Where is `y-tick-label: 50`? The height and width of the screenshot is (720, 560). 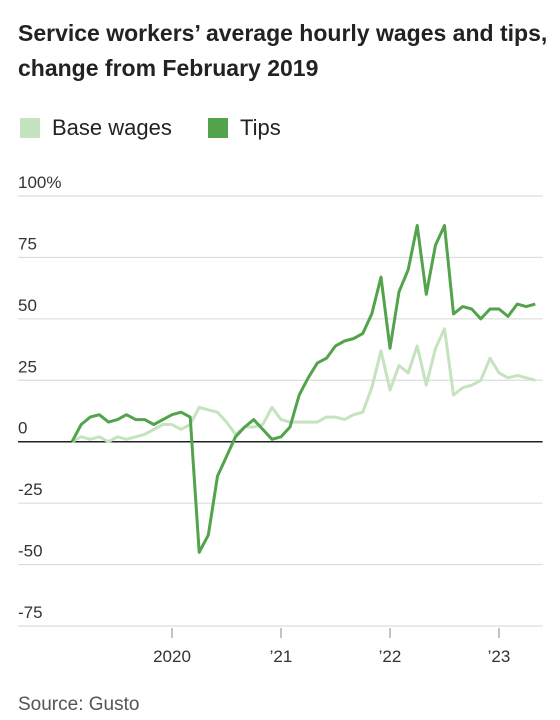
y-tick-label: 50 is located at coordinates (27, 305).